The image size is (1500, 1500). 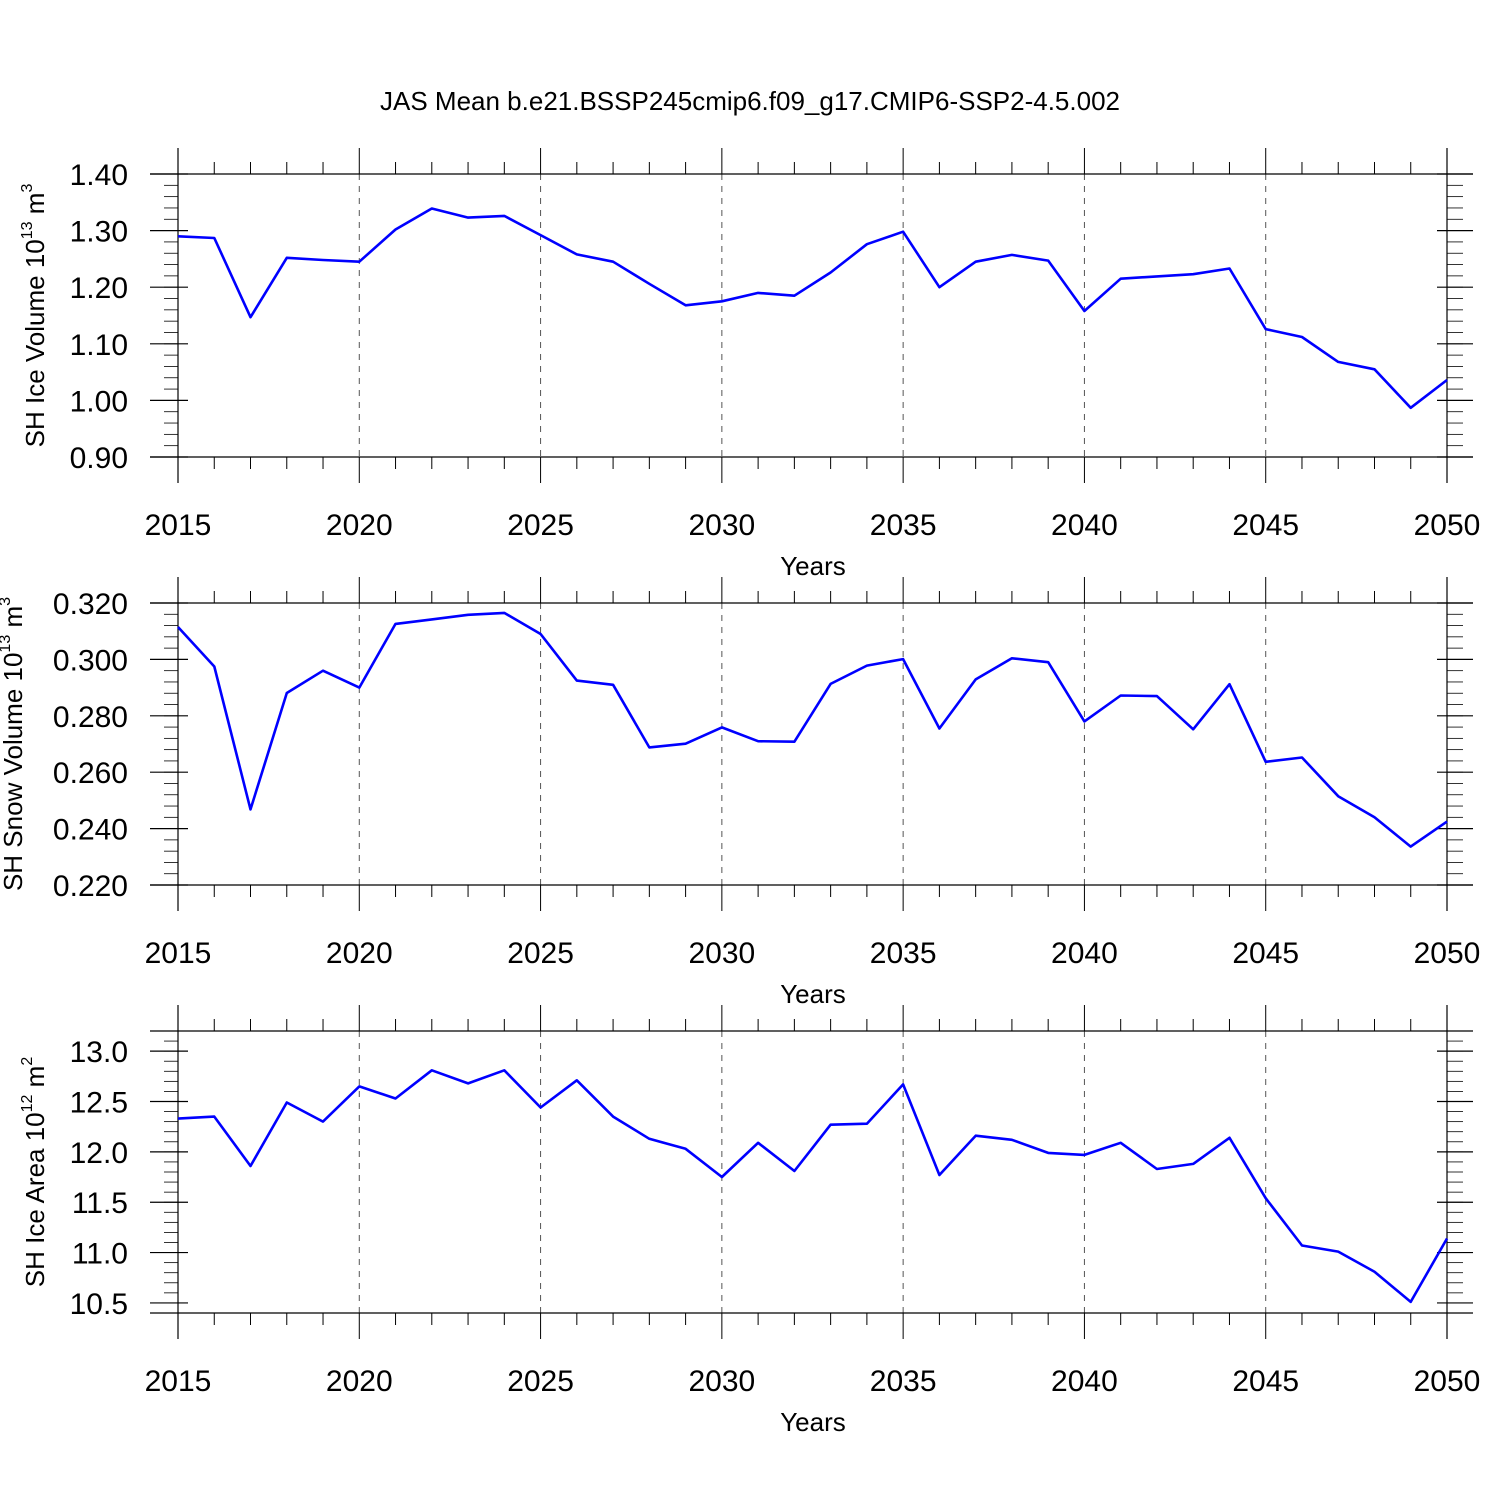 What do you see at coordinates (99, 175) in the screenshot?
I see `y-tick-label: 1.40` at bounding box center [99, 175].